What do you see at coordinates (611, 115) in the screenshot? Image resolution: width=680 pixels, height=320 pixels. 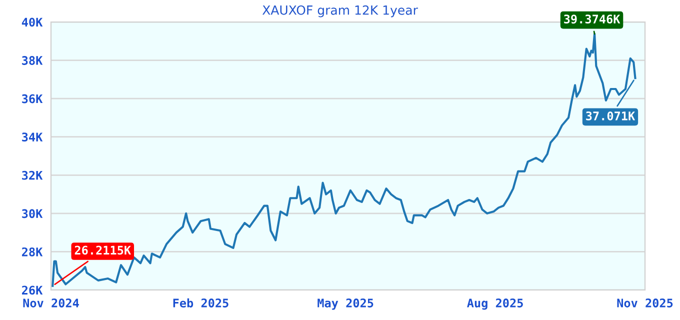 I see `annotation: 37.071K` at bounding box center [611, 115].